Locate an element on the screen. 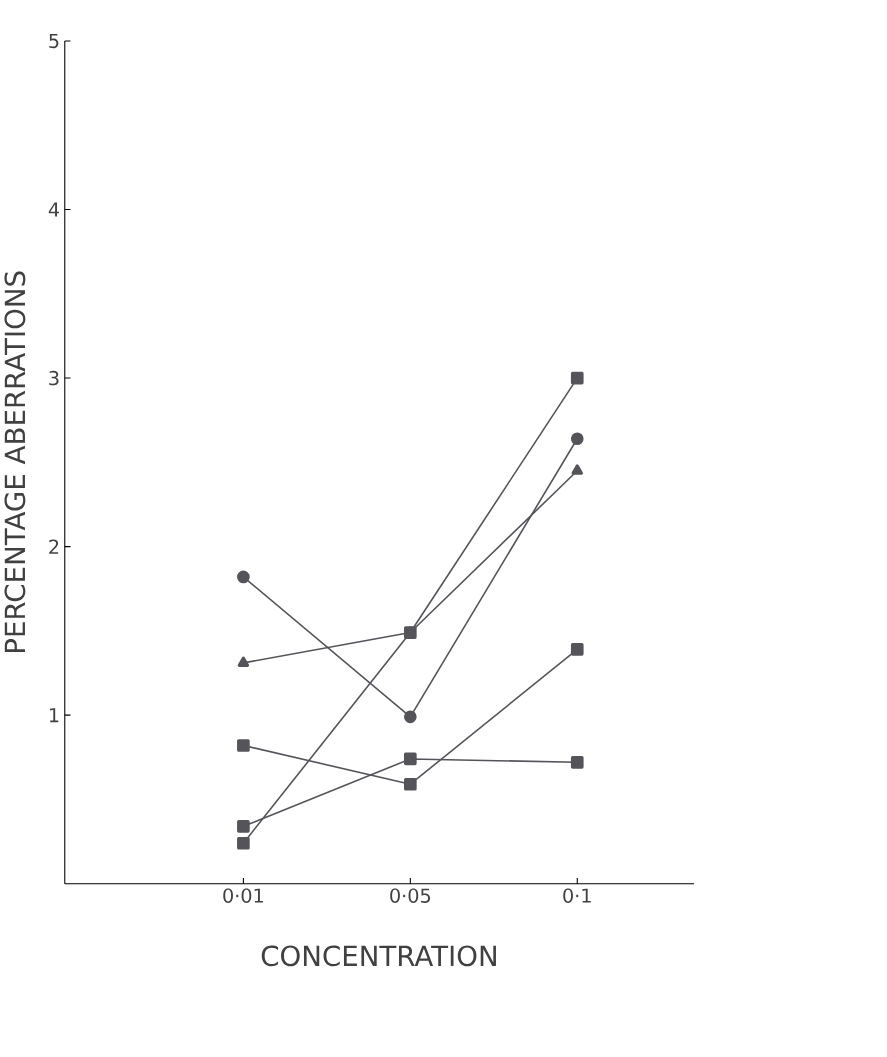 The height and width of the screenshot is (1057, 887). y-axis-title: PERCENTAGE ABERRATIONS is located at coordinates (15, 462).